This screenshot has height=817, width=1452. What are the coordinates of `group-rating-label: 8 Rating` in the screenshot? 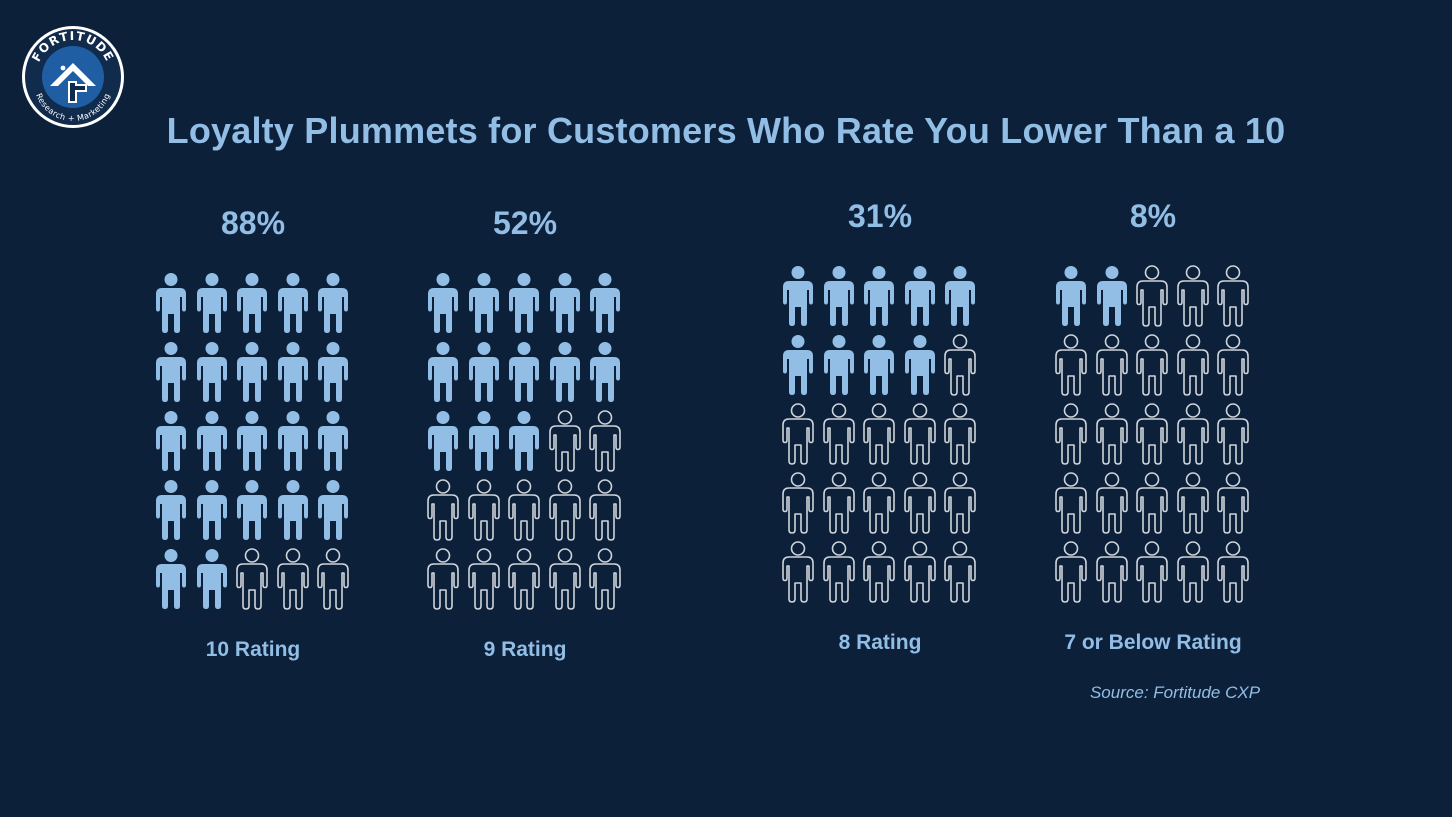 It's located at (880, 642).